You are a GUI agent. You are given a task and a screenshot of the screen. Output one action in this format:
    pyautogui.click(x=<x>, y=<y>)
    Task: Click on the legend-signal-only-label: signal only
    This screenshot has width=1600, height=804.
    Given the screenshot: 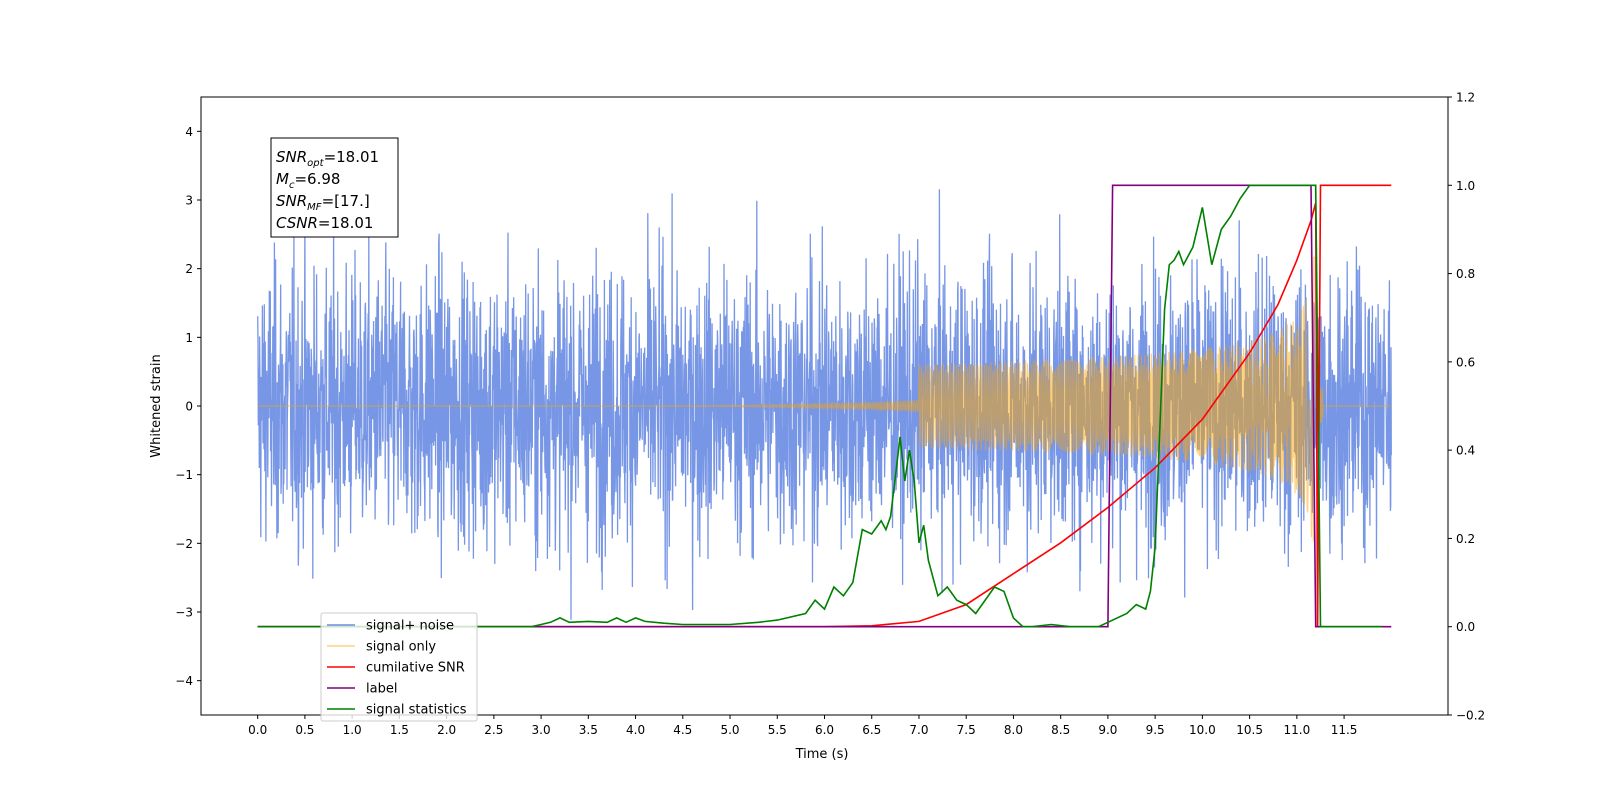 What is the action you would take?
    pyautogui.click(x=401, y=647)
    